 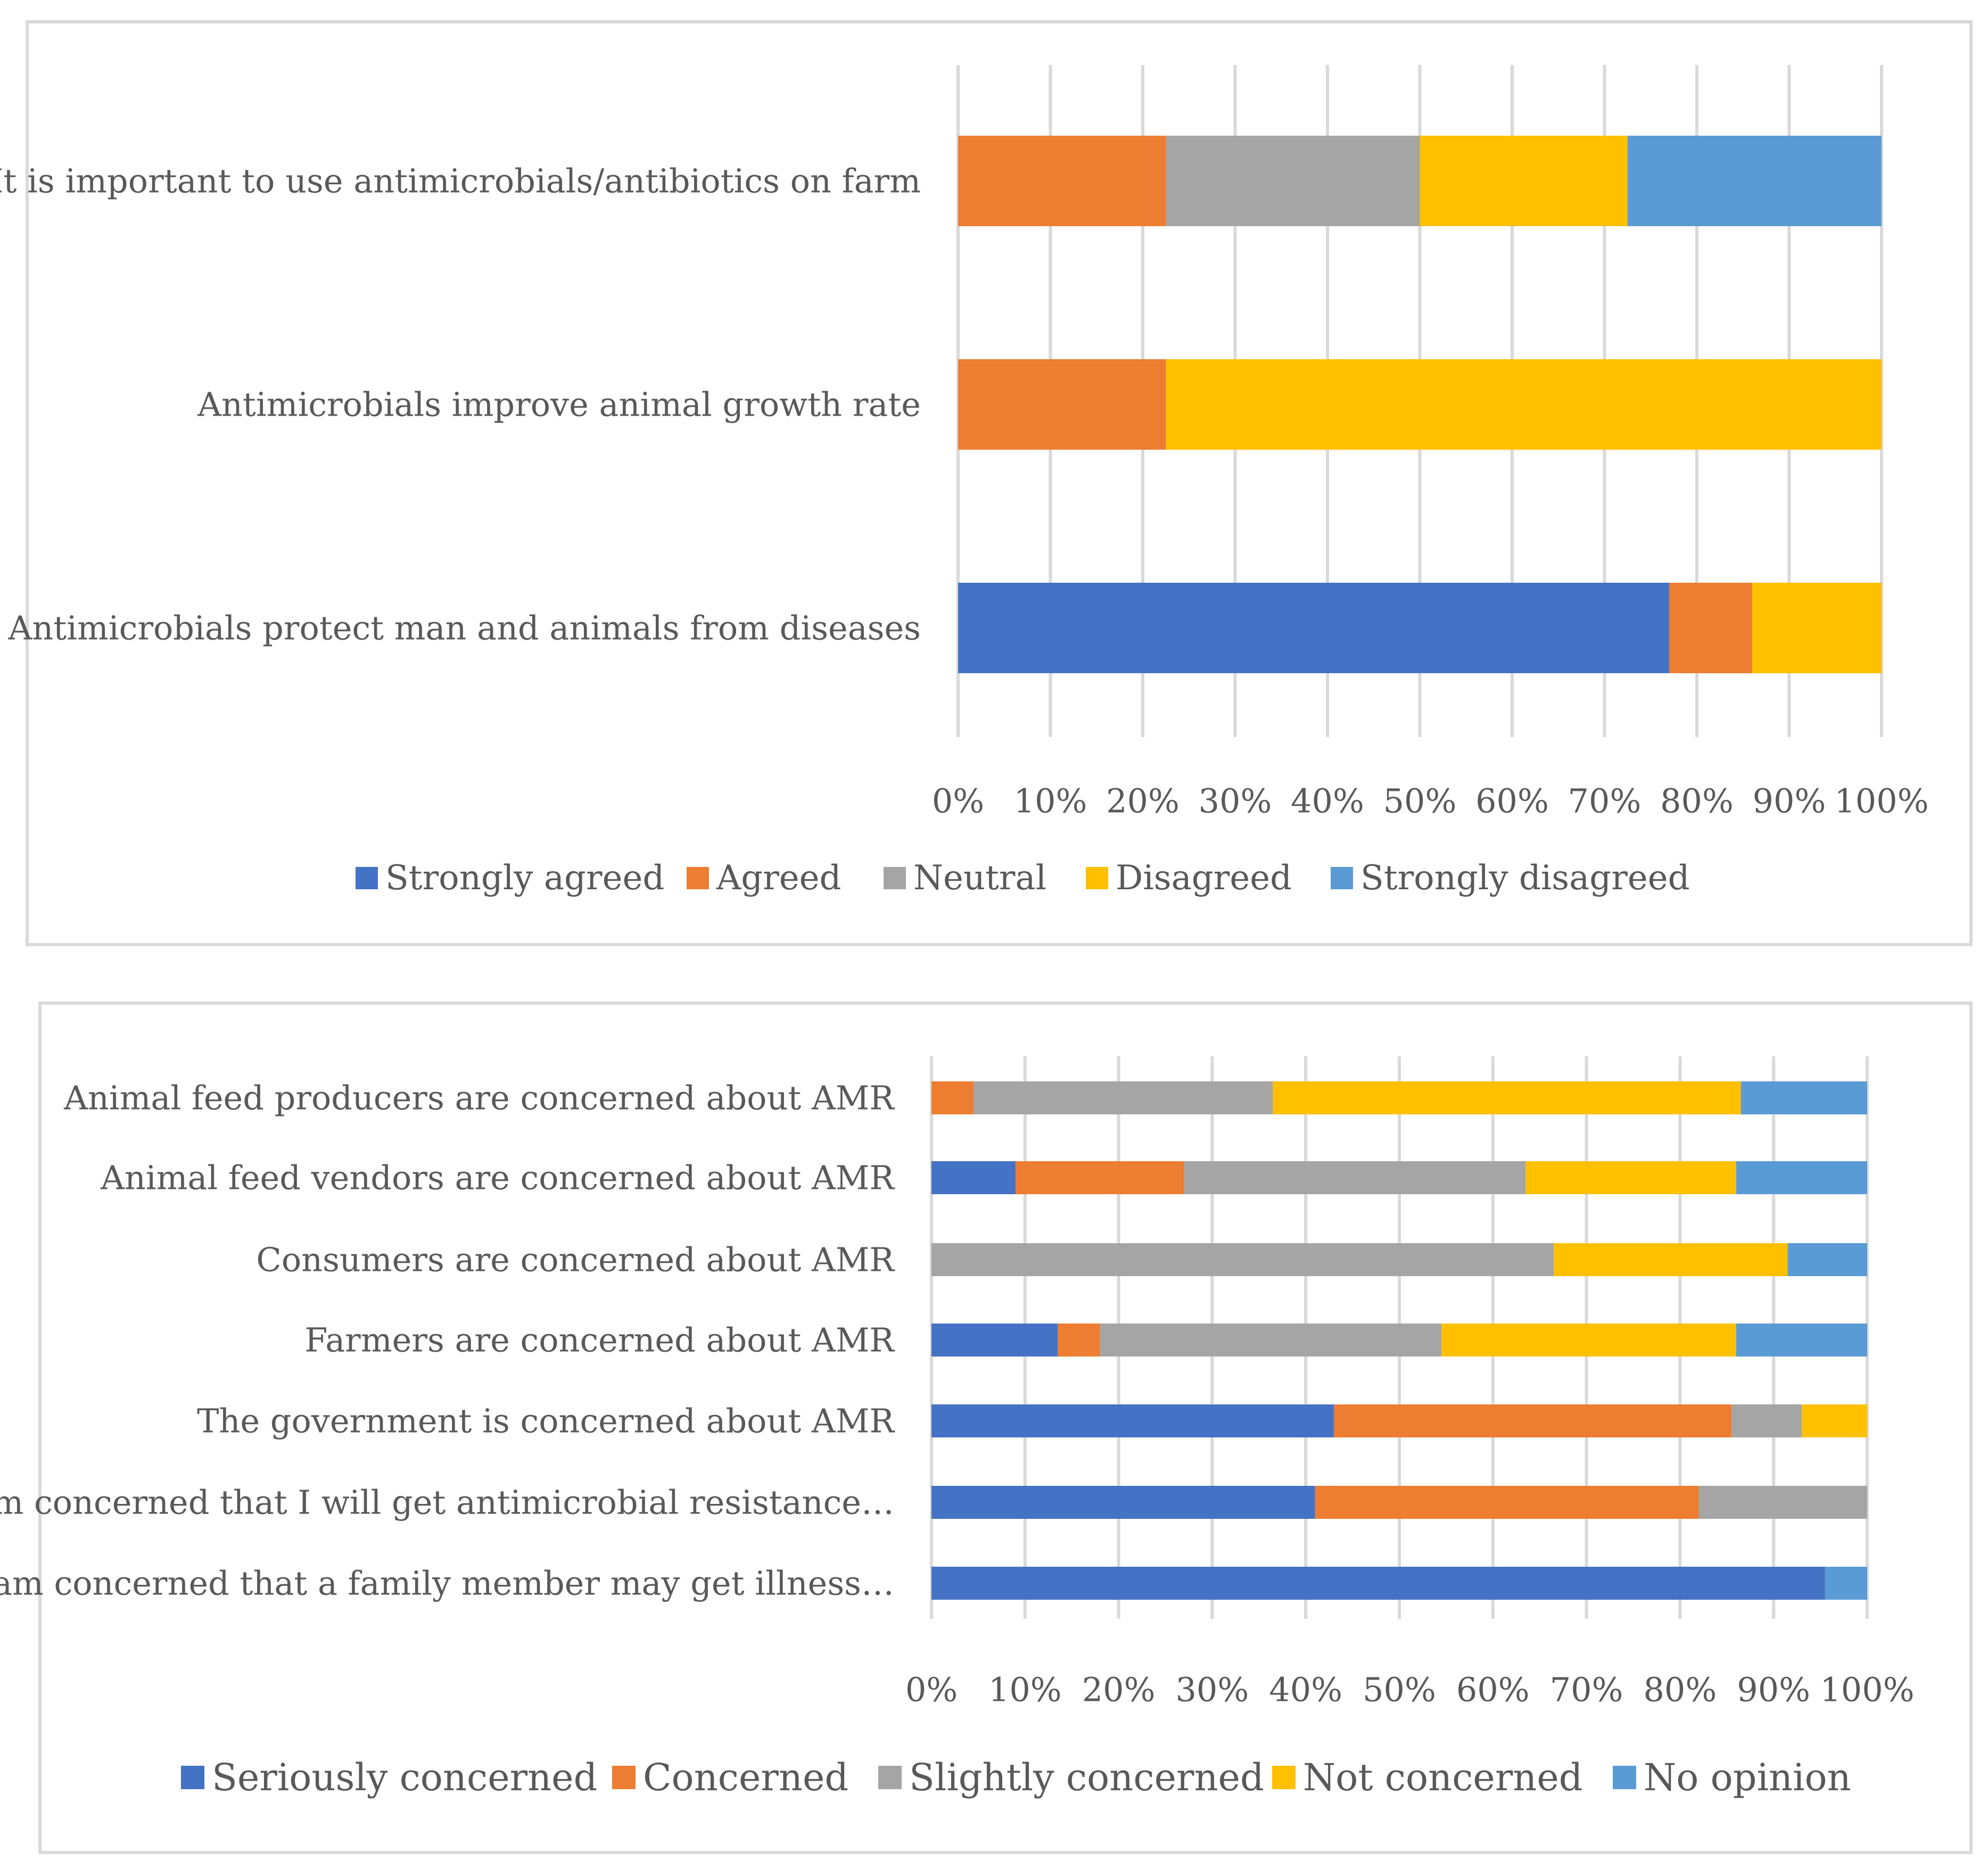 I want to click on legend-label-agreed: Agreed, so click(x=779, y=878).